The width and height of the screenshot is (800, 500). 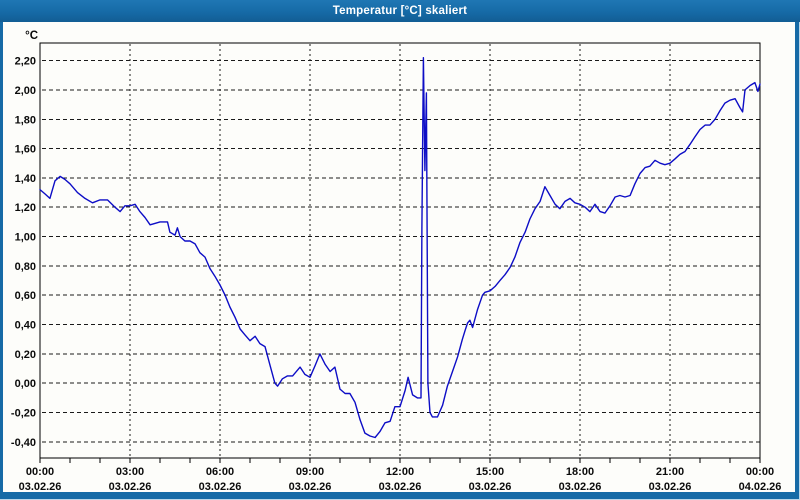 What do you see at coordinates (25, 384) in the screenshot?
I see `y-tick-label: 0,00` at bounding box center [25, 384].